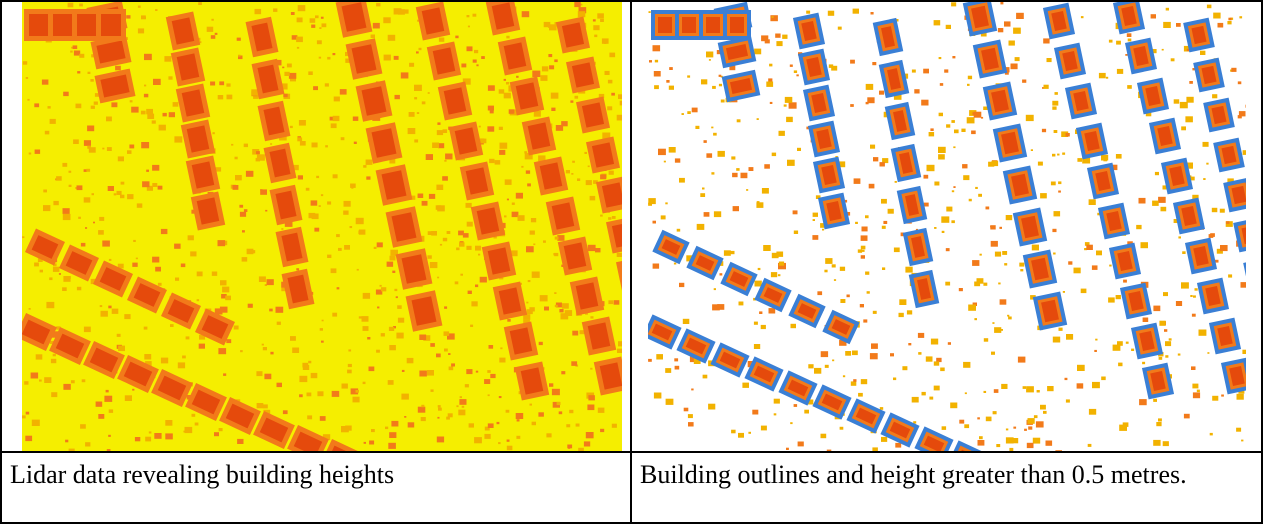 The image size is (1263, 524). I want to click on left-caption: Lidar data revealing building heights, so click(202, 474).